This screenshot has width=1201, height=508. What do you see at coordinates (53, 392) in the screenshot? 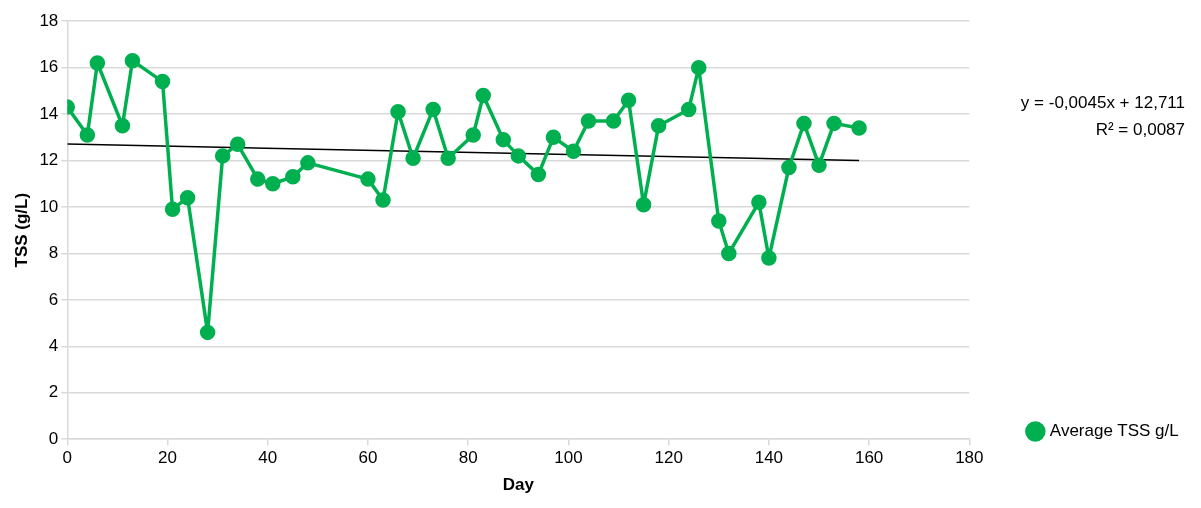
I see `y-tick-label: 2` at bounding box center [53, 392].